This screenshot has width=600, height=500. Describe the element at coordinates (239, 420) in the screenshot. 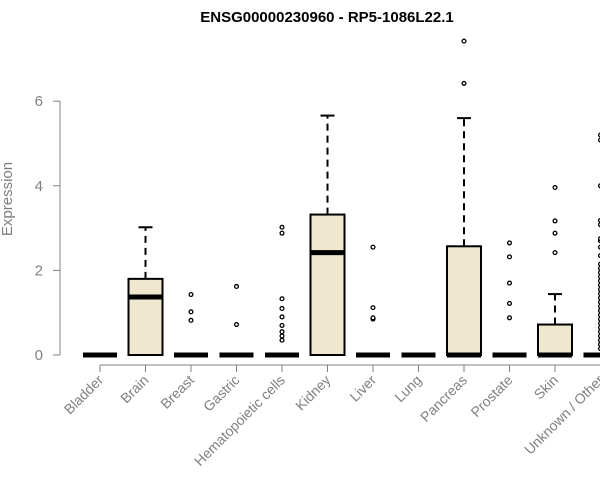

I see `x-tick-label: Hematopoietic cells` at that location.